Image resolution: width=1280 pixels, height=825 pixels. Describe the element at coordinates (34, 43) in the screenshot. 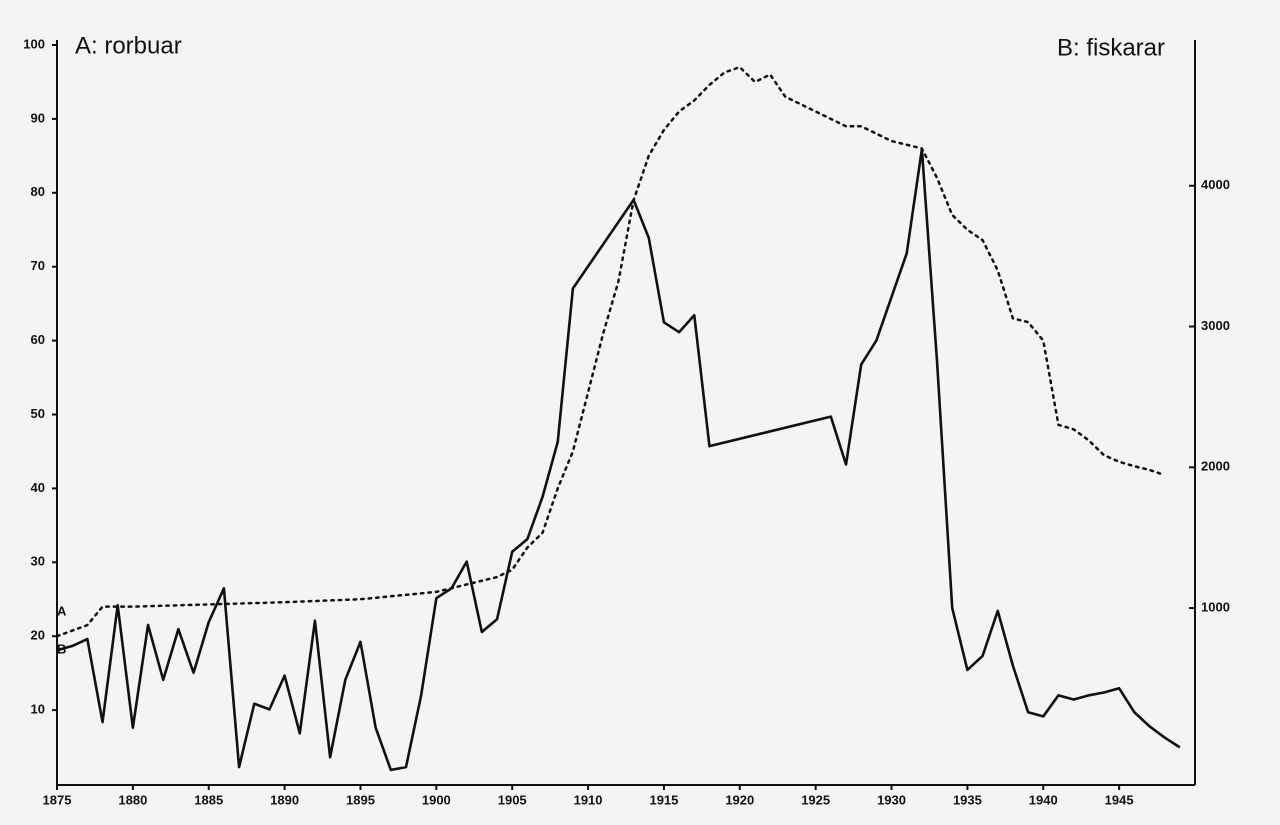

I see `y-tick-label: 100` at that location.